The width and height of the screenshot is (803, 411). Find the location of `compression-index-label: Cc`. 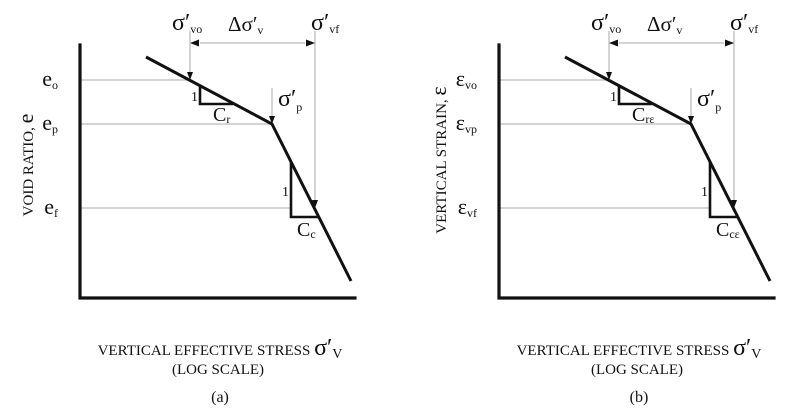

compression-index-label: Cc is located at coordinates (306, 230).